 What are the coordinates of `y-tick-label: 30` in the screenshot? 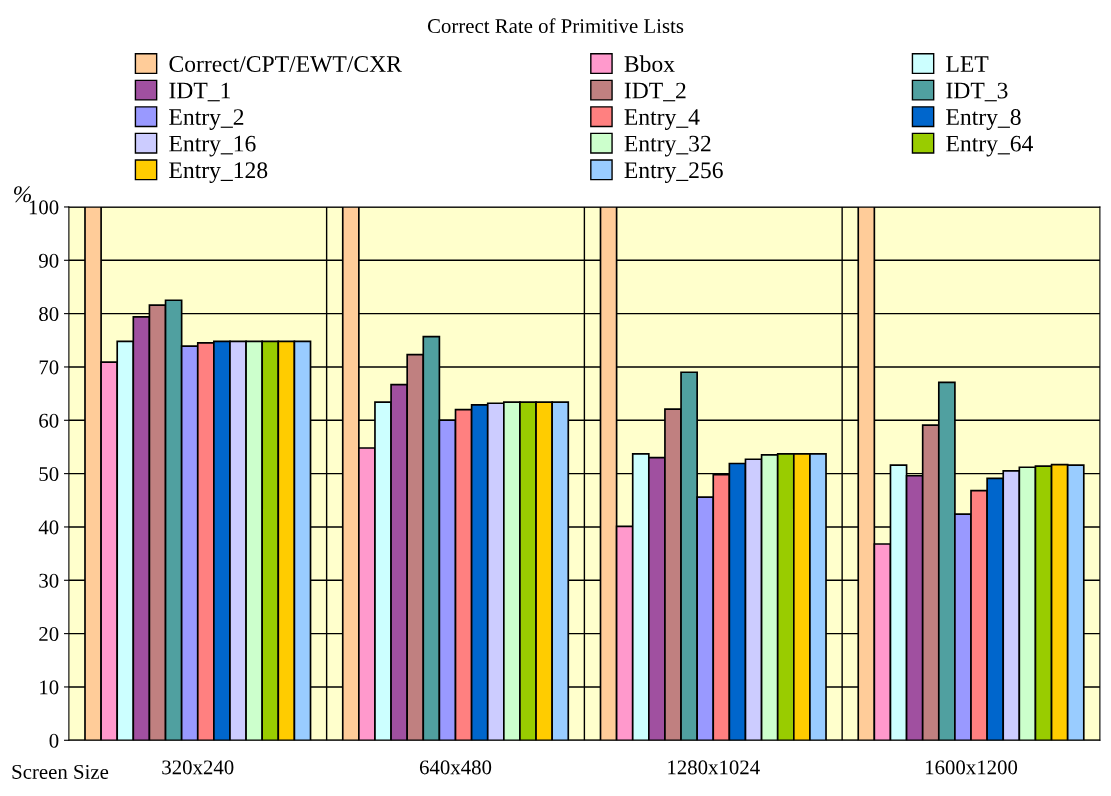 It's located at (49, 580).